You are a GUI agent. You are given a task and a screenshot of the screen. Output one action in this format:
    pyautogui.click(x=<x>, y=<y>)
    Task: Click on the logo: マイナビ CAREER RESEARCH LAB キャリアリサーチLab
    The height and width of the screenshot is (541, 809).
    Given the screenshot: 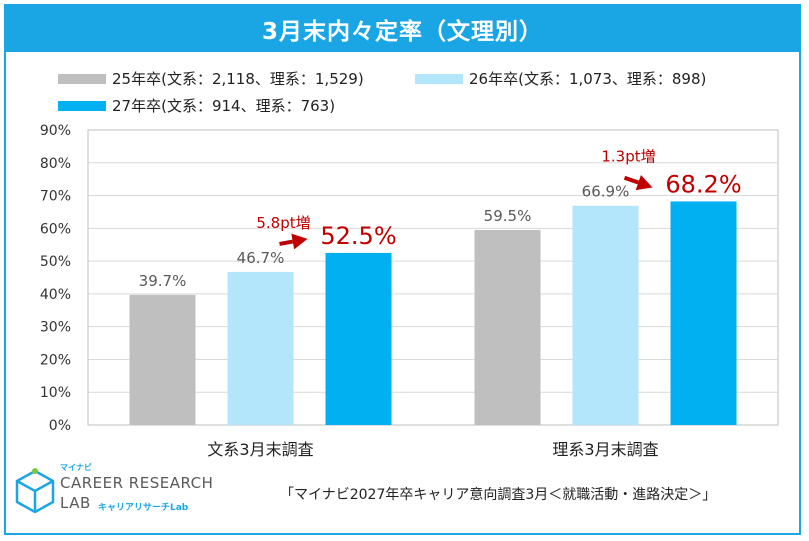 What is the action you would take?
    pyautogui.click(x=129, y=493)
    